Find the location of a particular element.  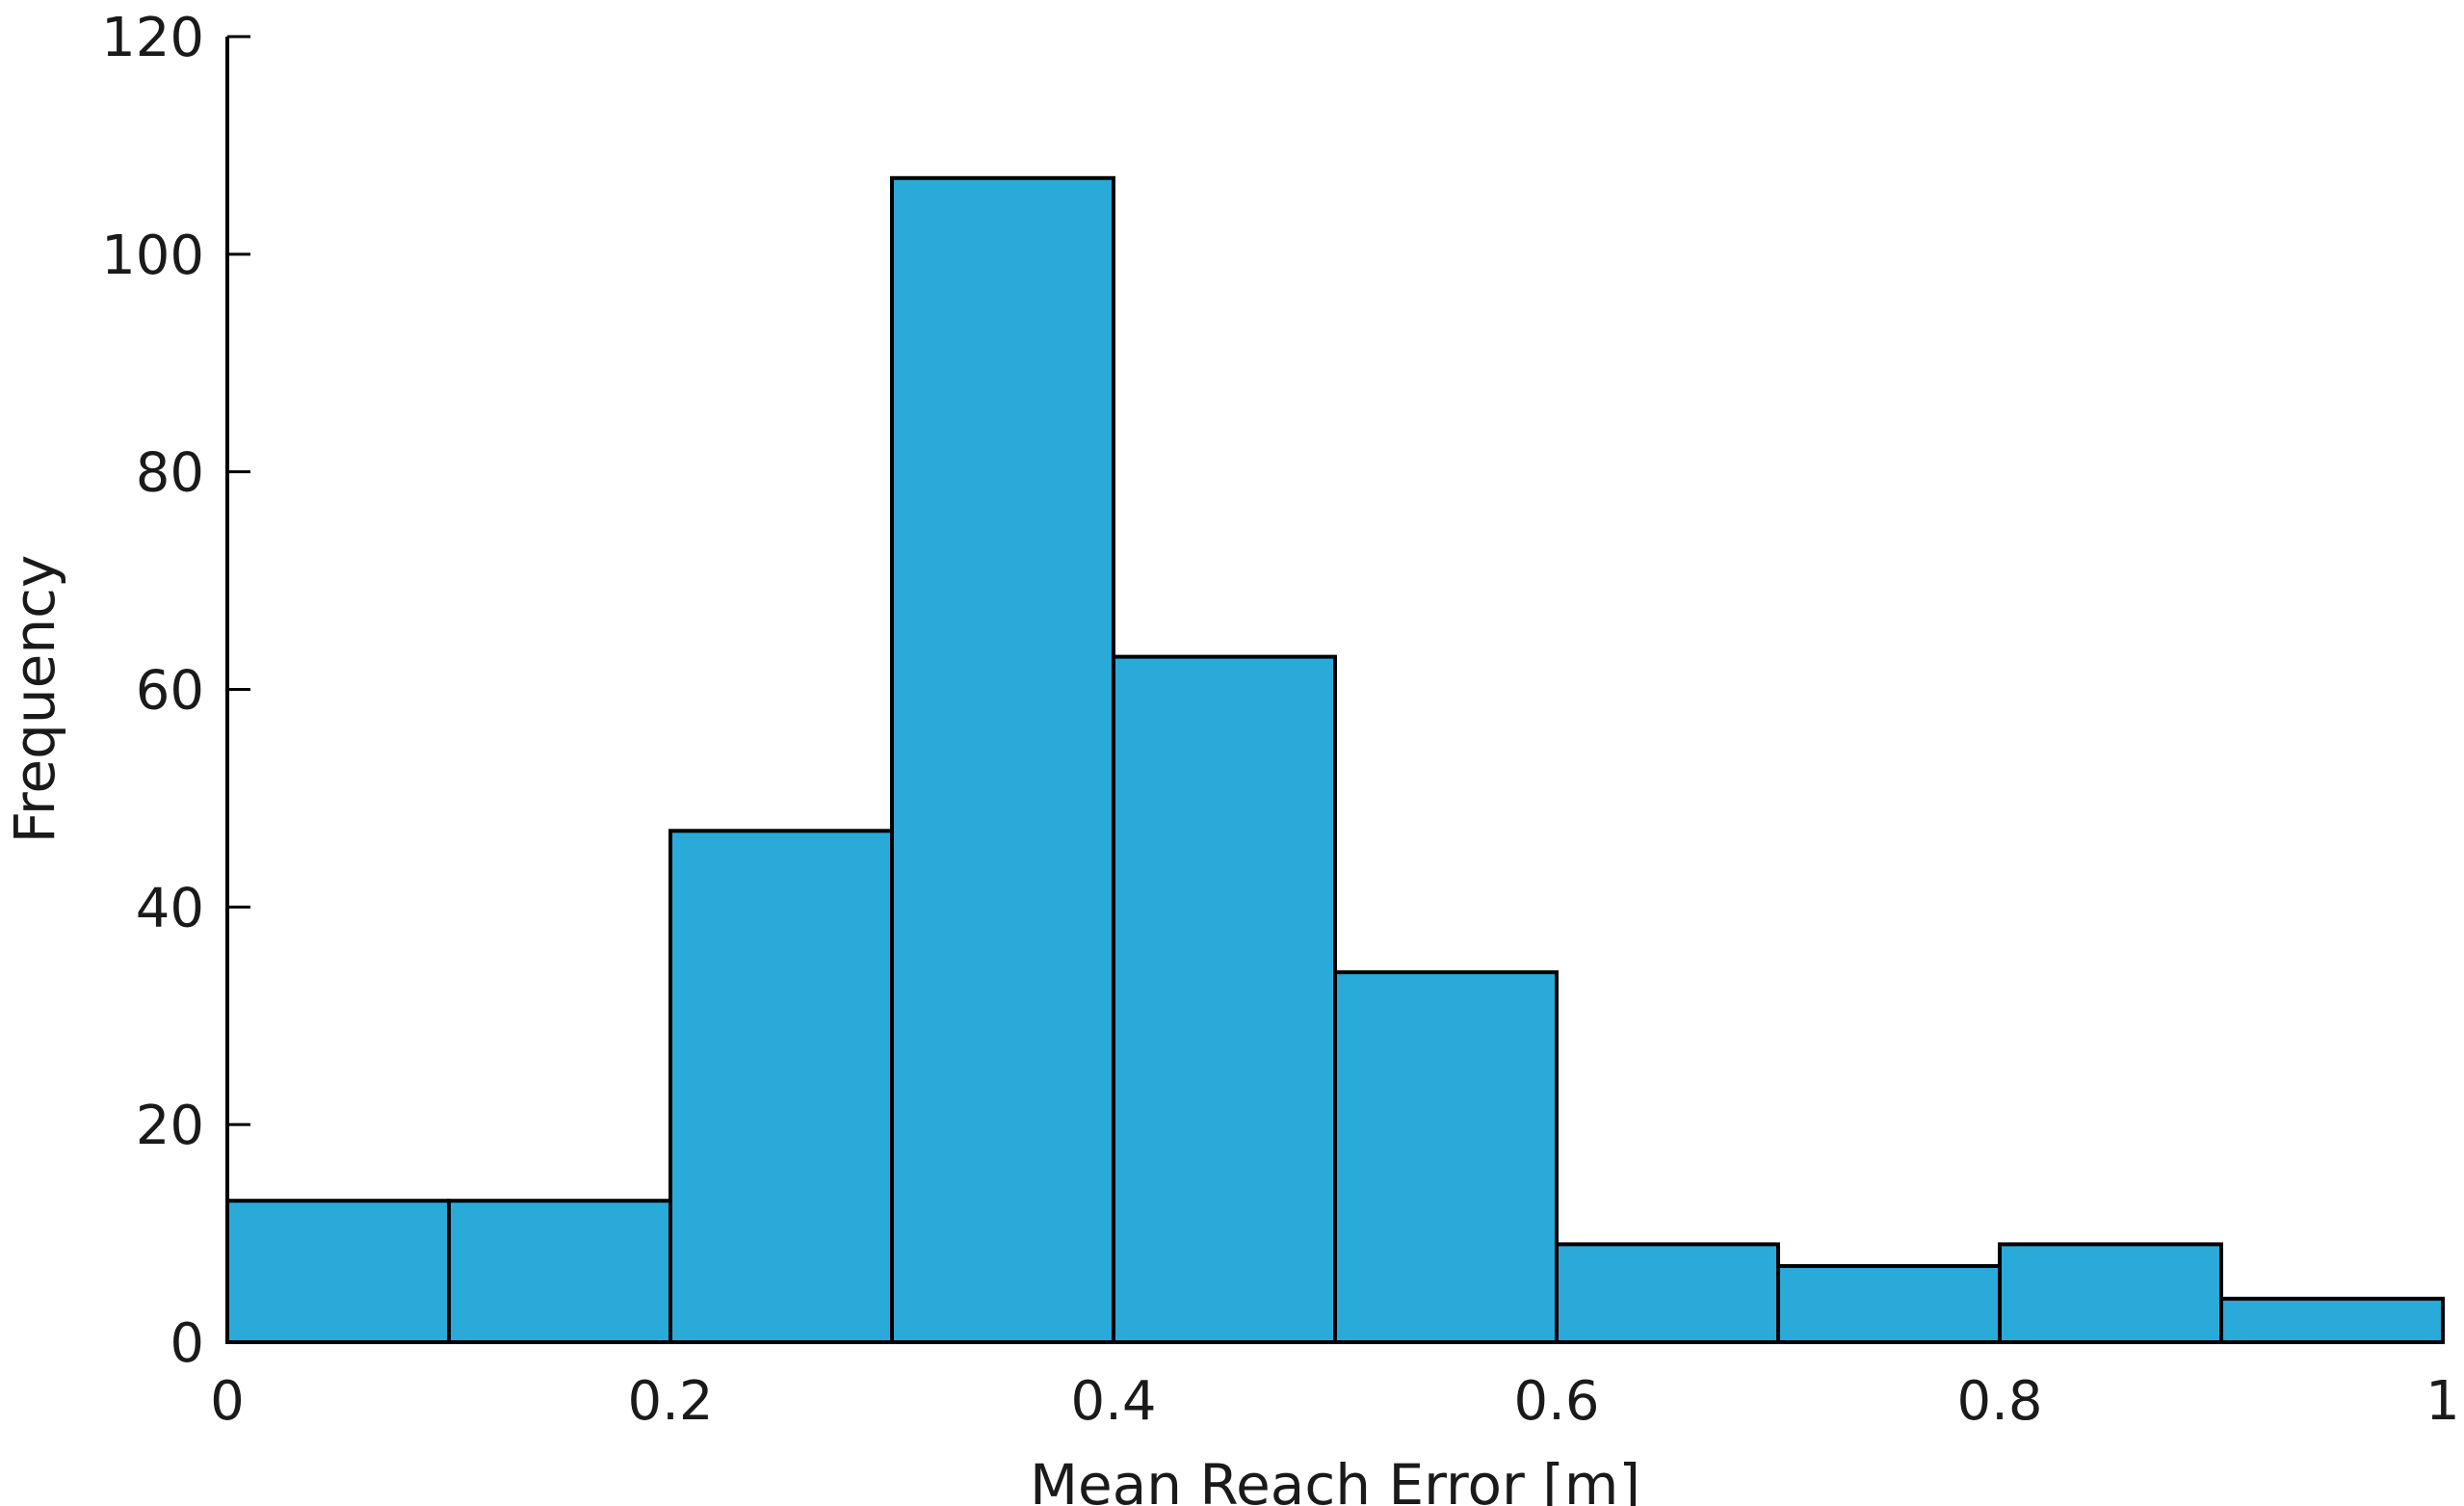

y-tick-label: 100 is located at coordinates (152, 256).